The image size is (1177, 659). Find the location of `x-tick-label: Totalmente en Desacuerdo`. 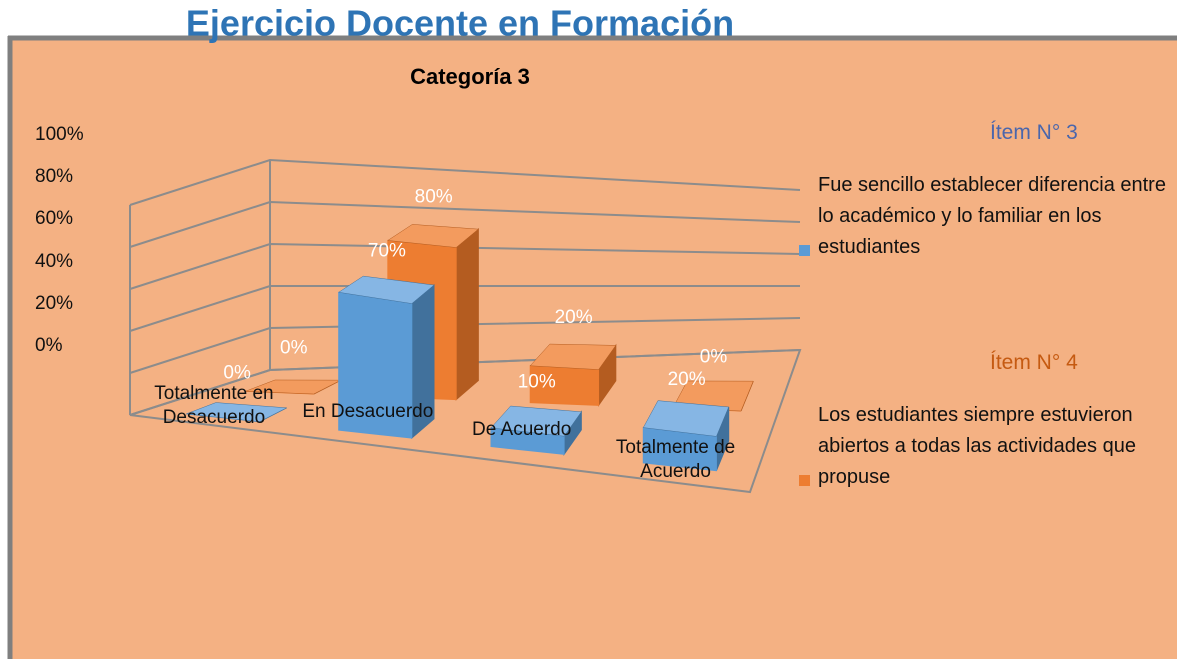

x-tick-label: Totalmente en Desacuerdo is located at coordinates (214, 405).